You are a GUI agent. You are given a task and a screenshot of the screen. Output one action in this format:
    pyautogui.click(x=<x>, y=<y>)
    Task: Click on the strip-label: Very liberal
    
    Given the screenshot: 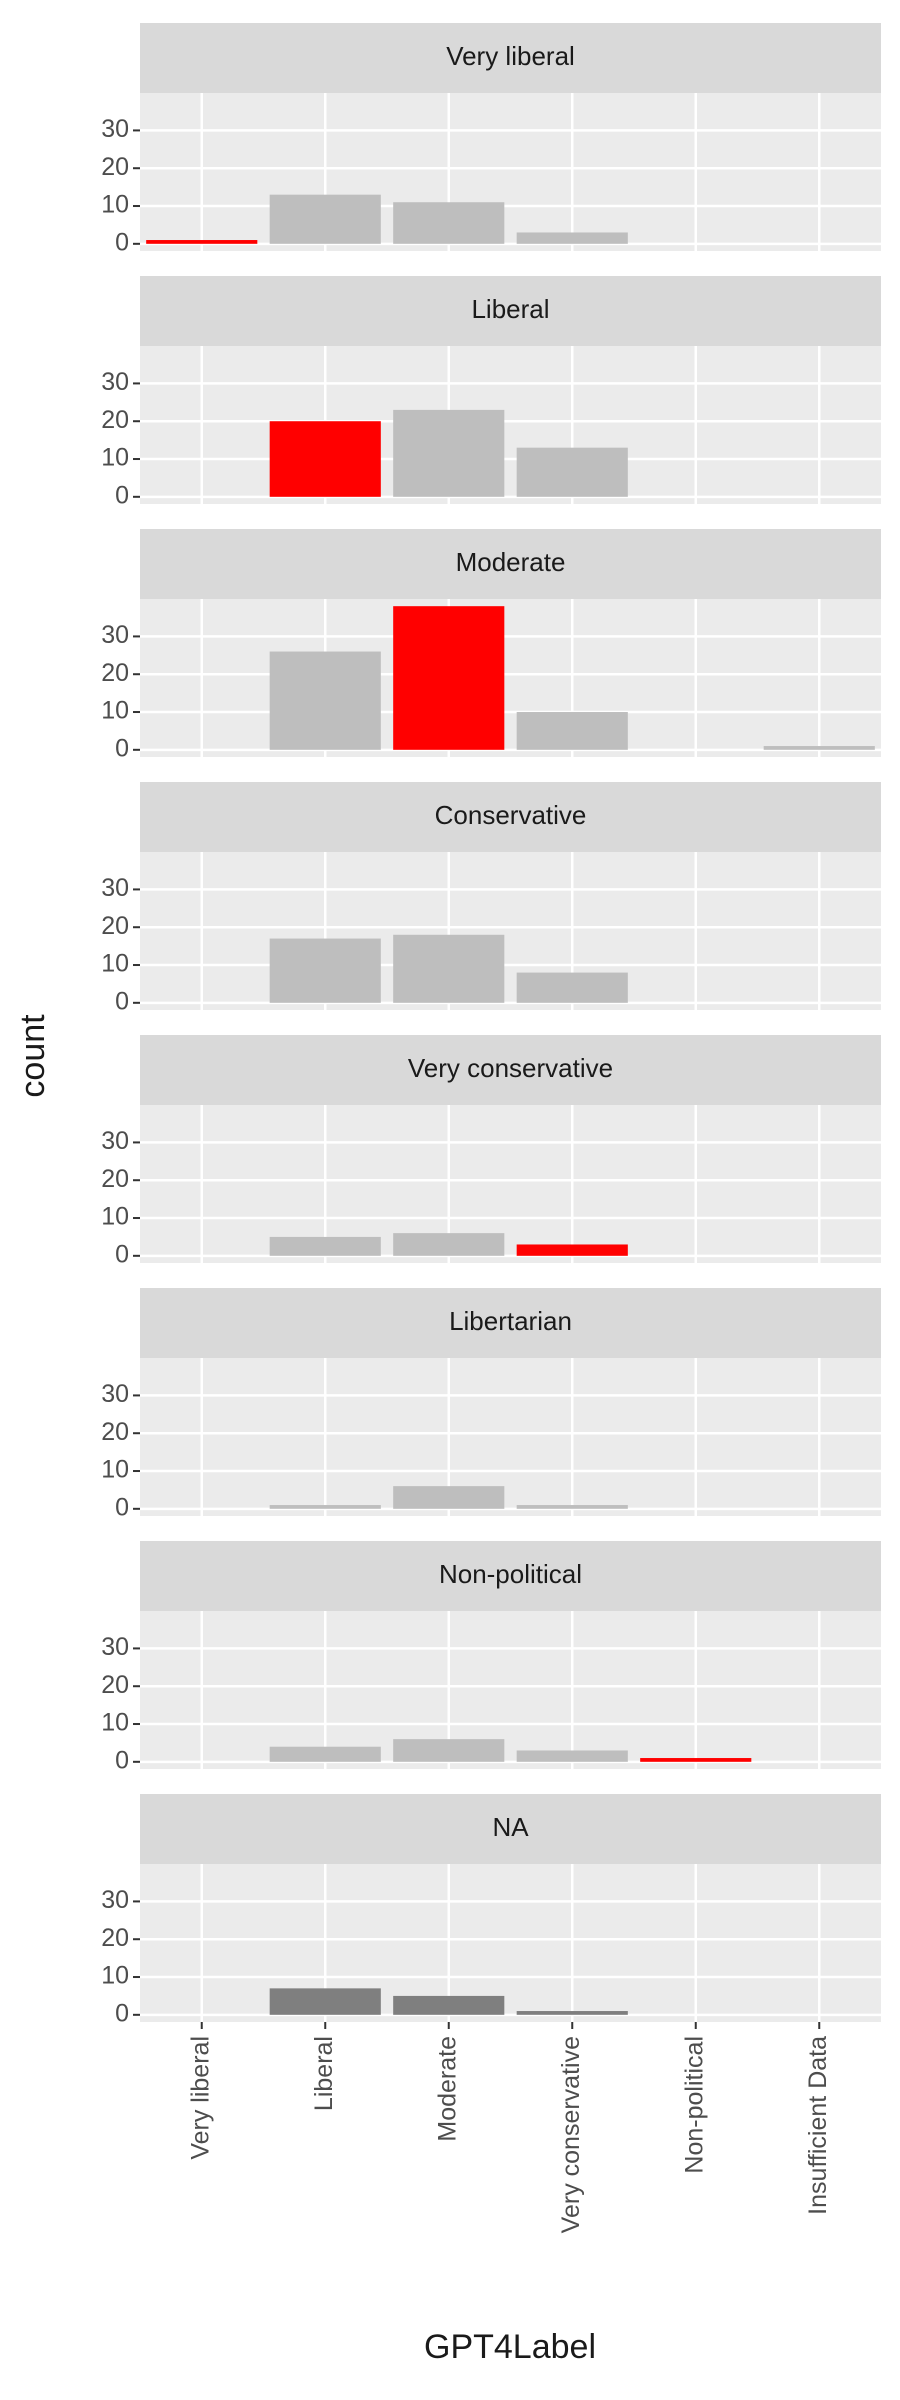 What is the action you would take?
    pyautogui.click(x=510, y=56)
    